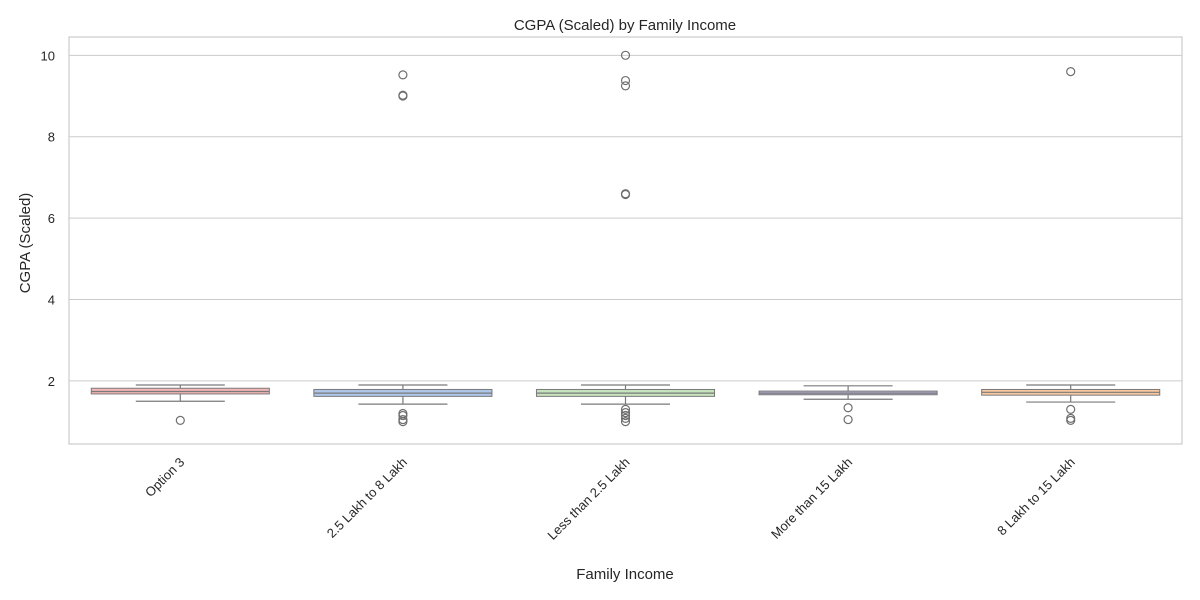 This screenshot has width=1200, height=600. I want to click on y-tick-labels: 2 4 6 8 10, so click(48, 218).